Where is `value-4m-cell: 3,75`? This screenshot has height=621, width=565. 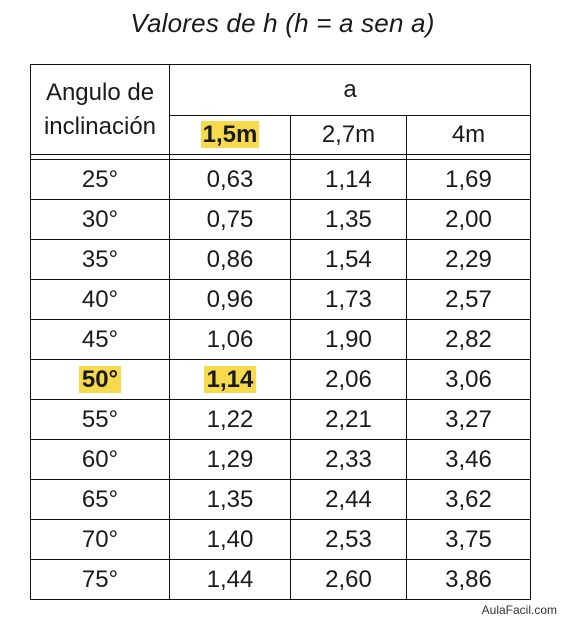 value-4m-cell: 3,75 is located at coordinates (468, 539).